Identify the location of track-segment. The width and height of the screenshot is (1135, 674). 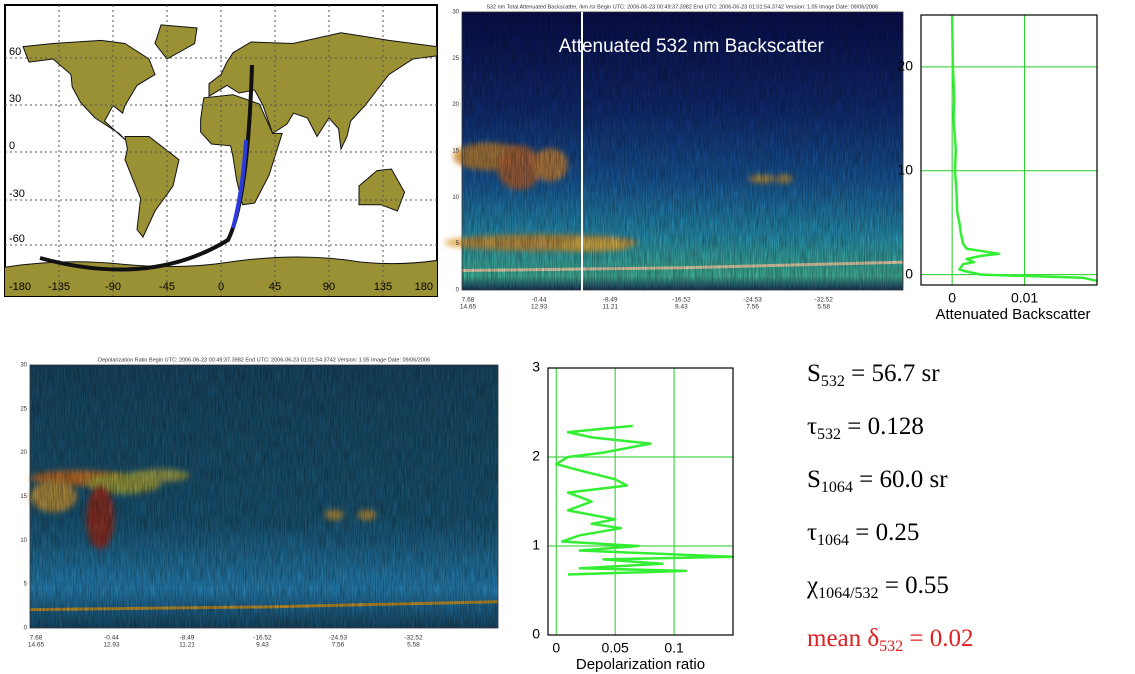
(239, 184).